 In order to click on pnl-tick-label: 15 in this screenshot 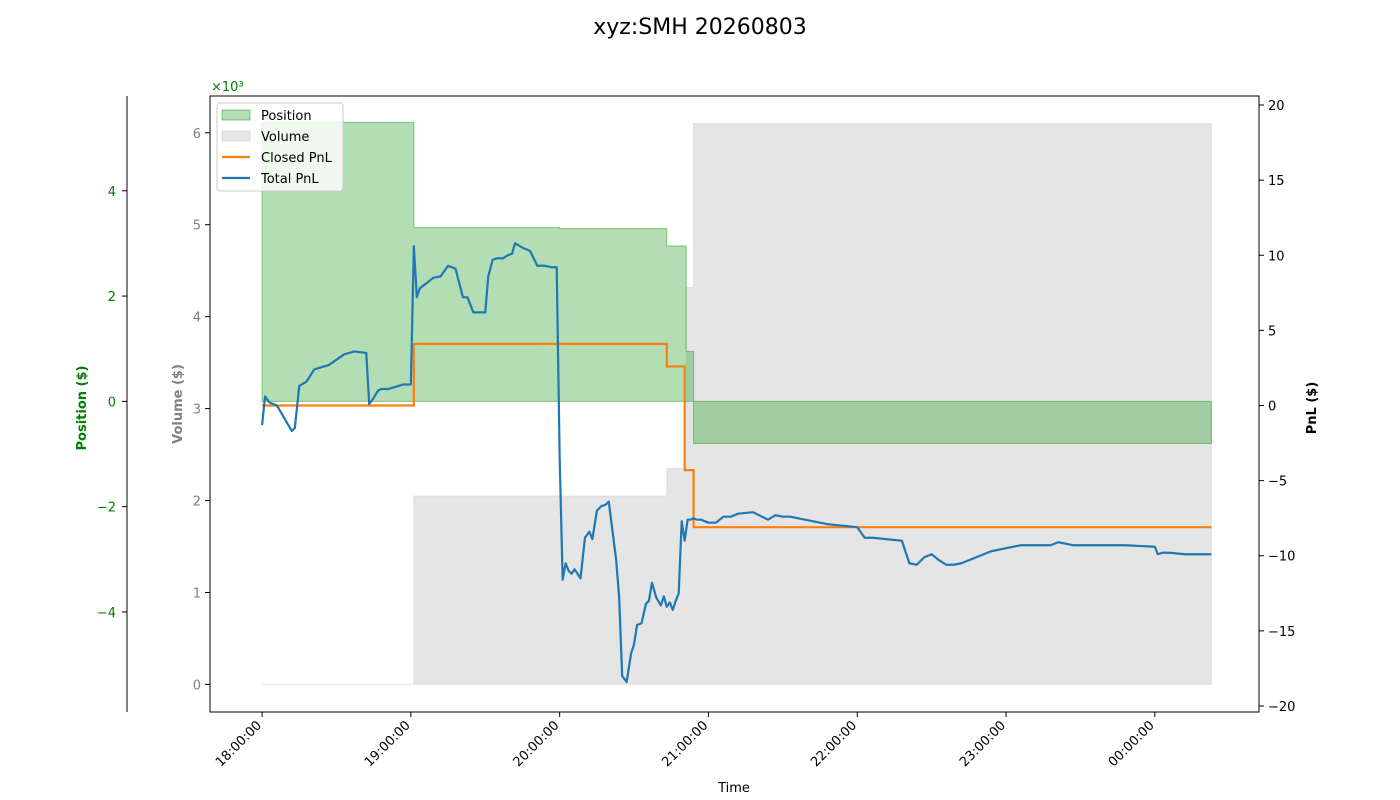, I will do `click(1276, 181)`.